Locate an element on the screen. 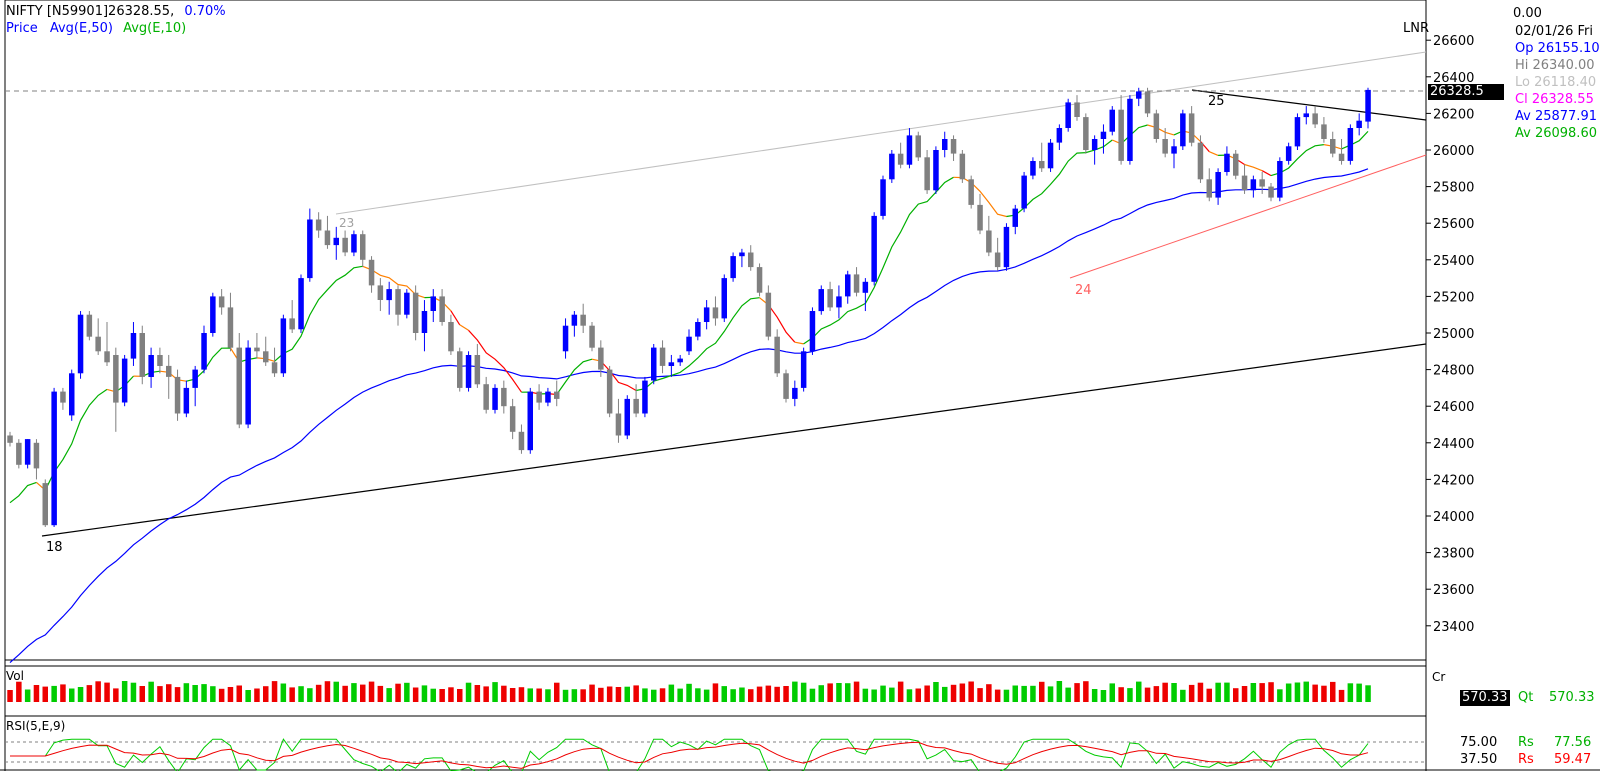 The width and height of the screenshot is (1600, 771). rsi-rs1-label: Rs is located at coordinates (1526, 742).